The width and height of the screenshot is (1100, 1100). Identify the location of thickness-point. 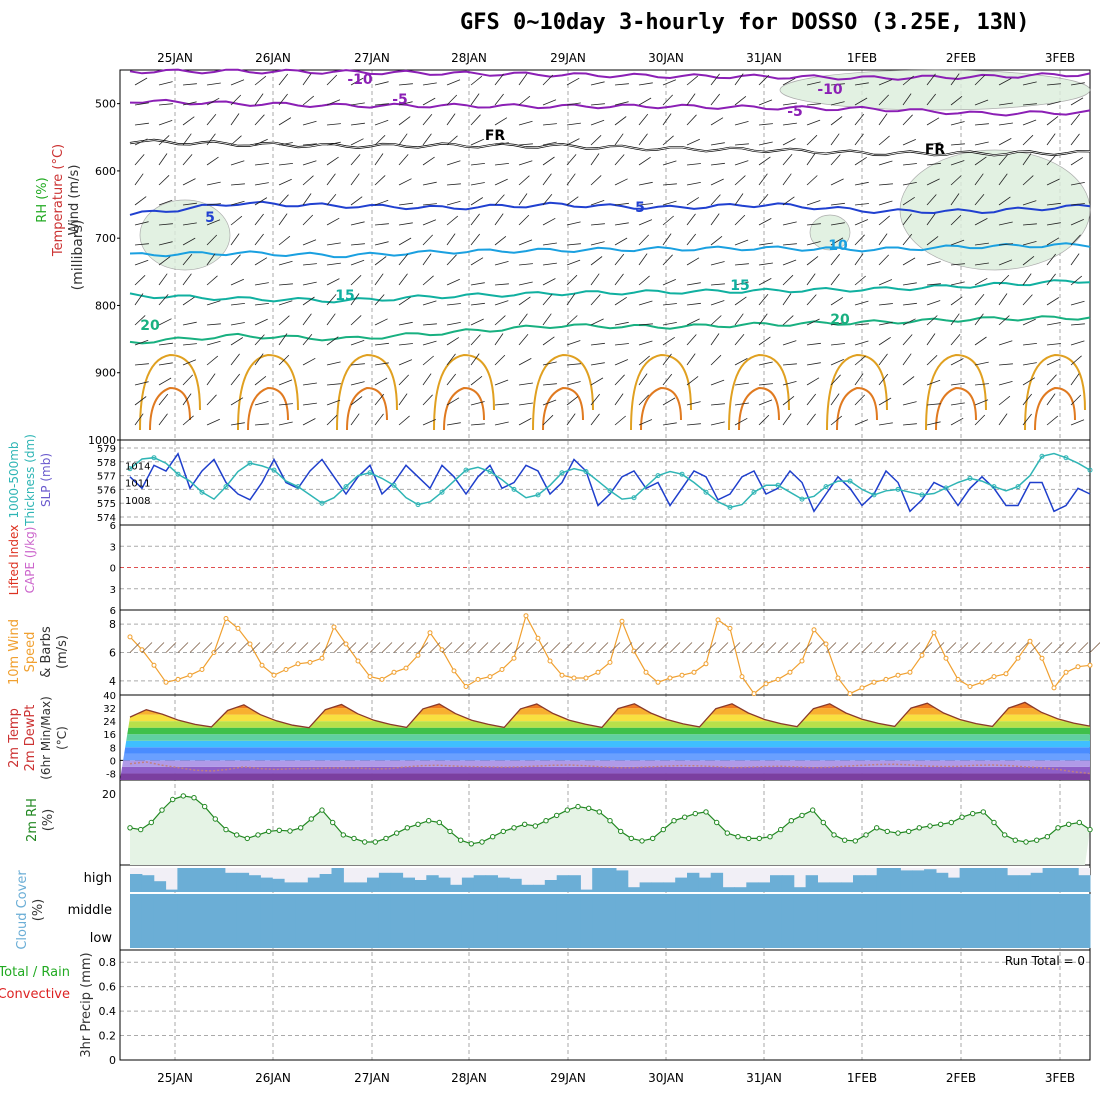
(802, 499).